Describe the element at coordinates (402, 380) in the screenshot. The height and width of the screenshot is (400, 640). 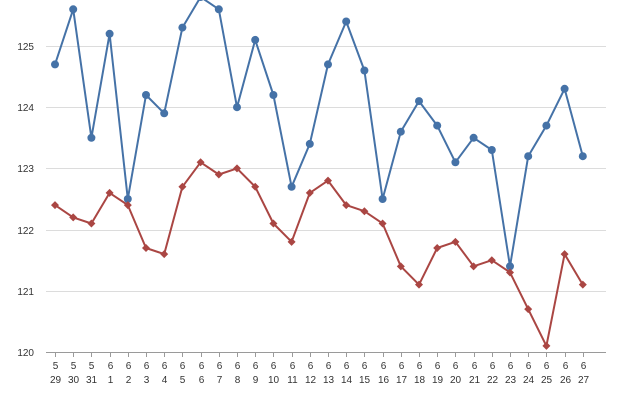
I see `x-tick-day: 17` at that location.